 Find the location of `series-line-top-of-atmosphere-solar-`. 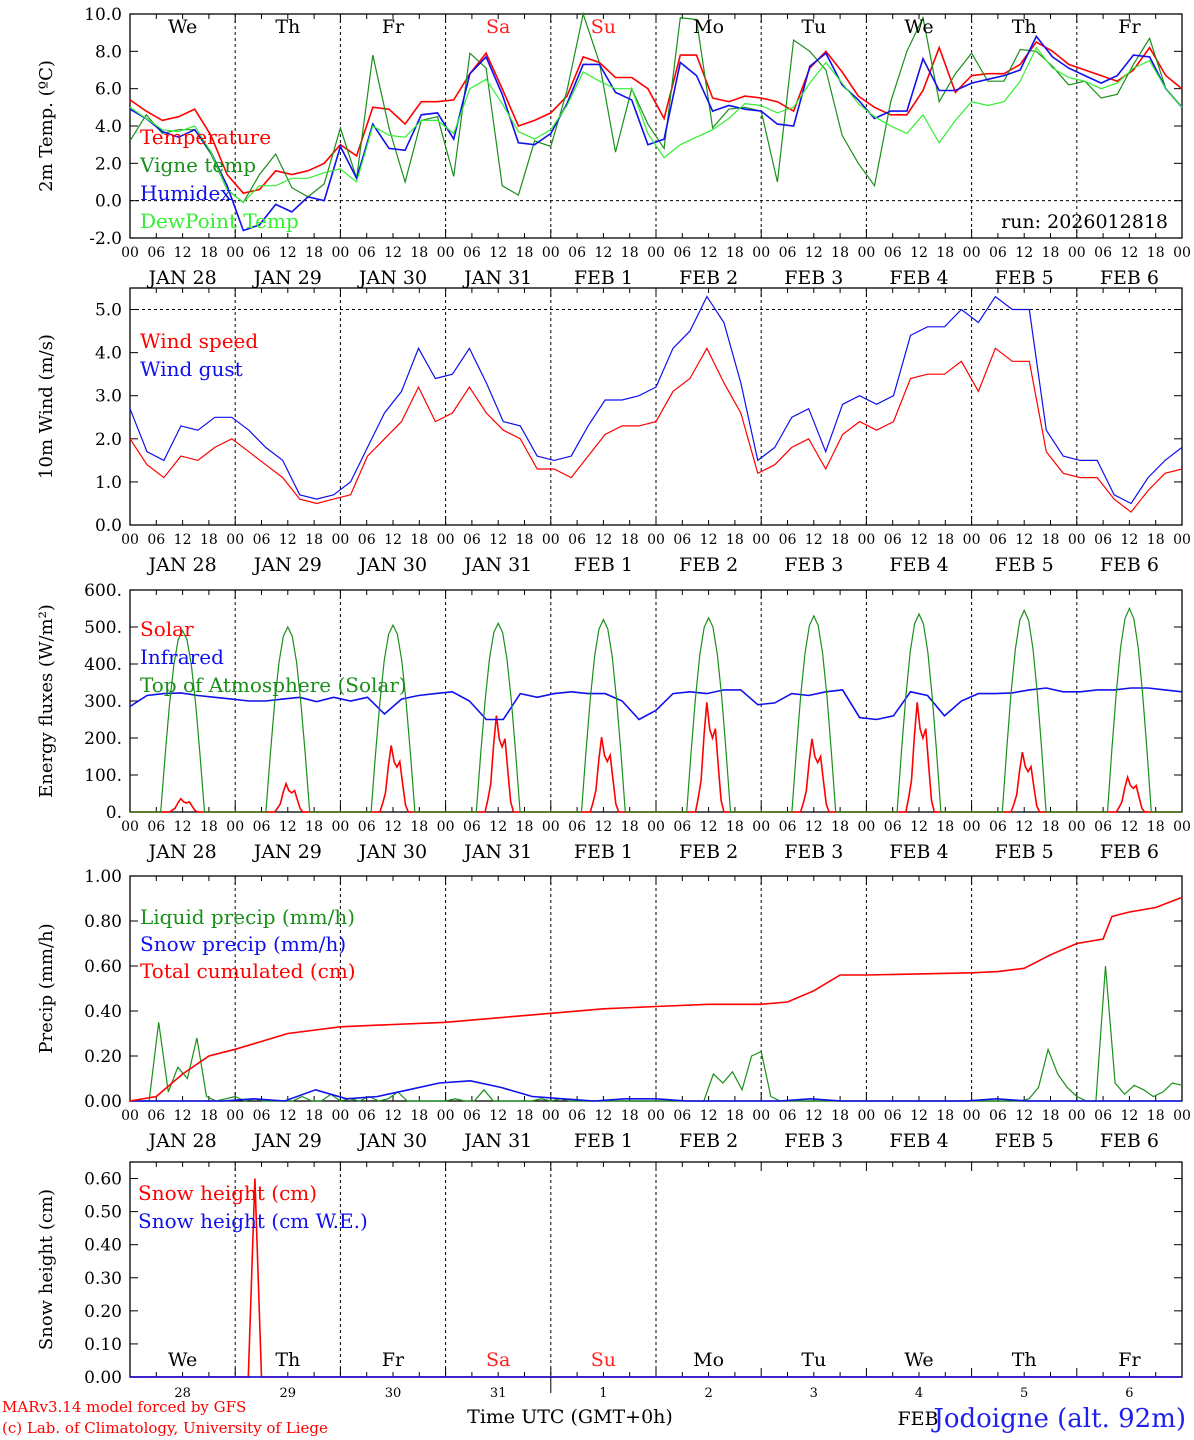

series-line-top-of-atmosphere-solar- is located at coordinates (656, 710).